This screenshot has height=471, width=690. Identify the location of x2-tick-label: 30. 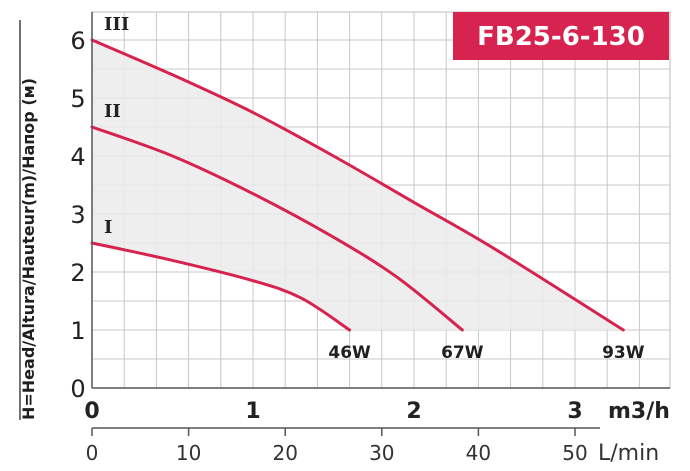
(381, 453).